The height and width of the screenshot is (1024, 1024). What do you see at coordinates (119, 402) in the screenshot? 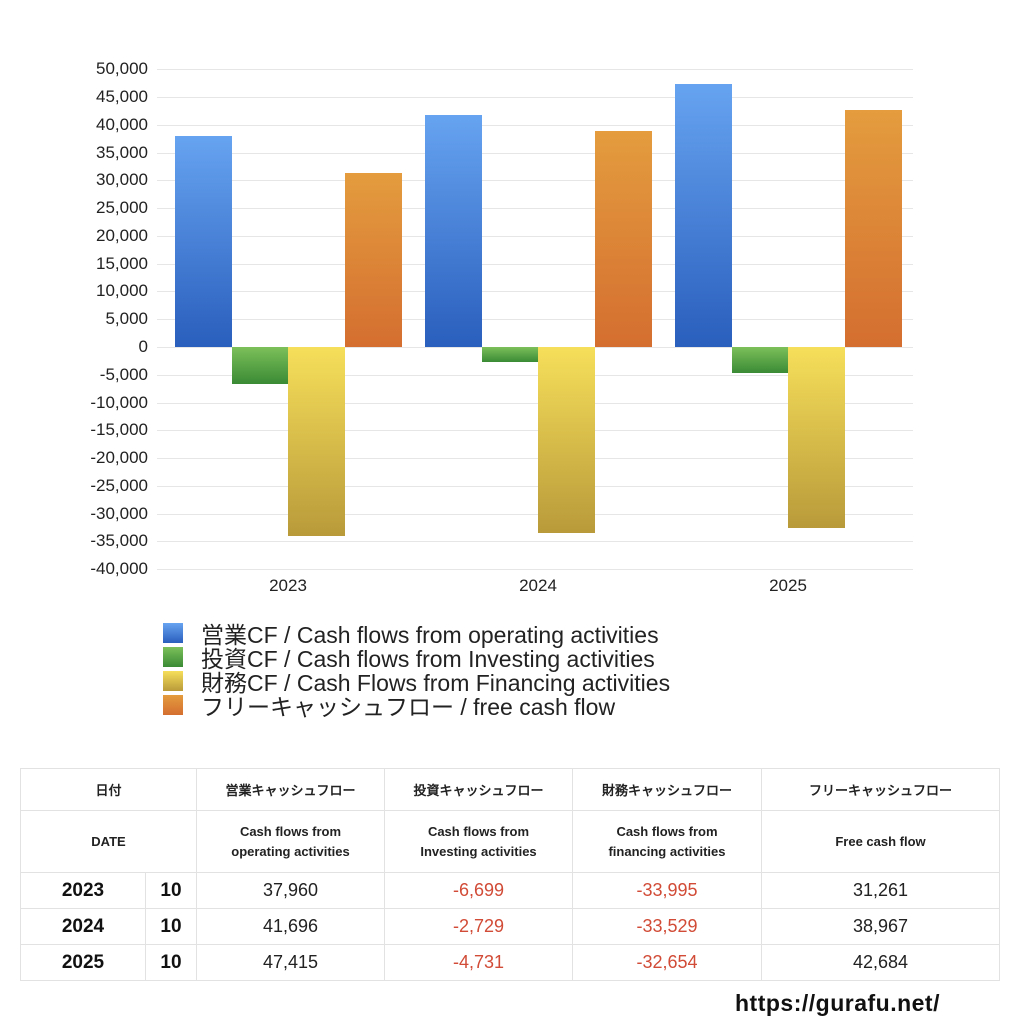
I see `y-tick-label: -10,000` at bounding box center [119, 402].